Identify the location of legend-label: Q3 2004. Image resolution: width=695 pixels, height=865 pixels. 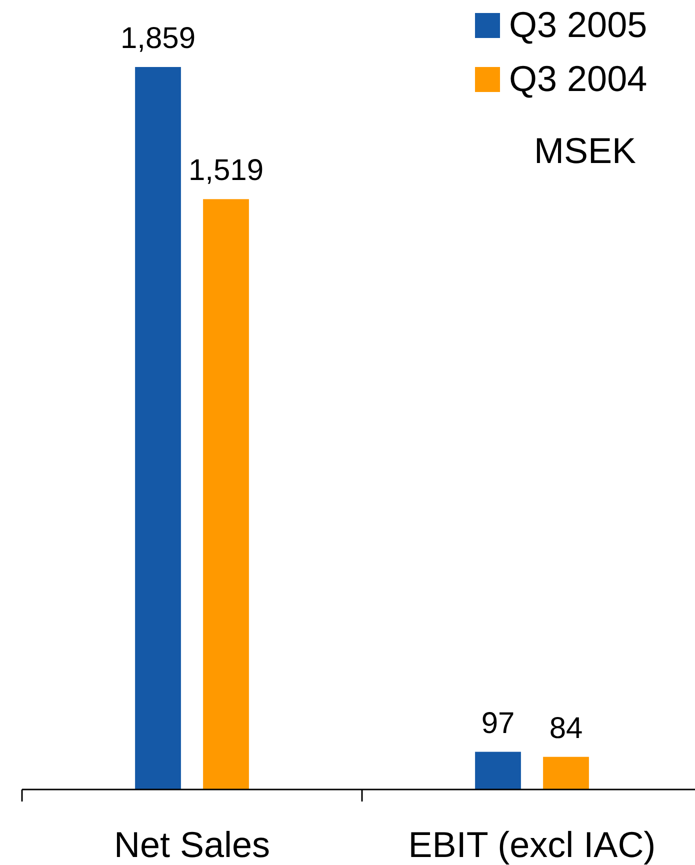
(578, 78).